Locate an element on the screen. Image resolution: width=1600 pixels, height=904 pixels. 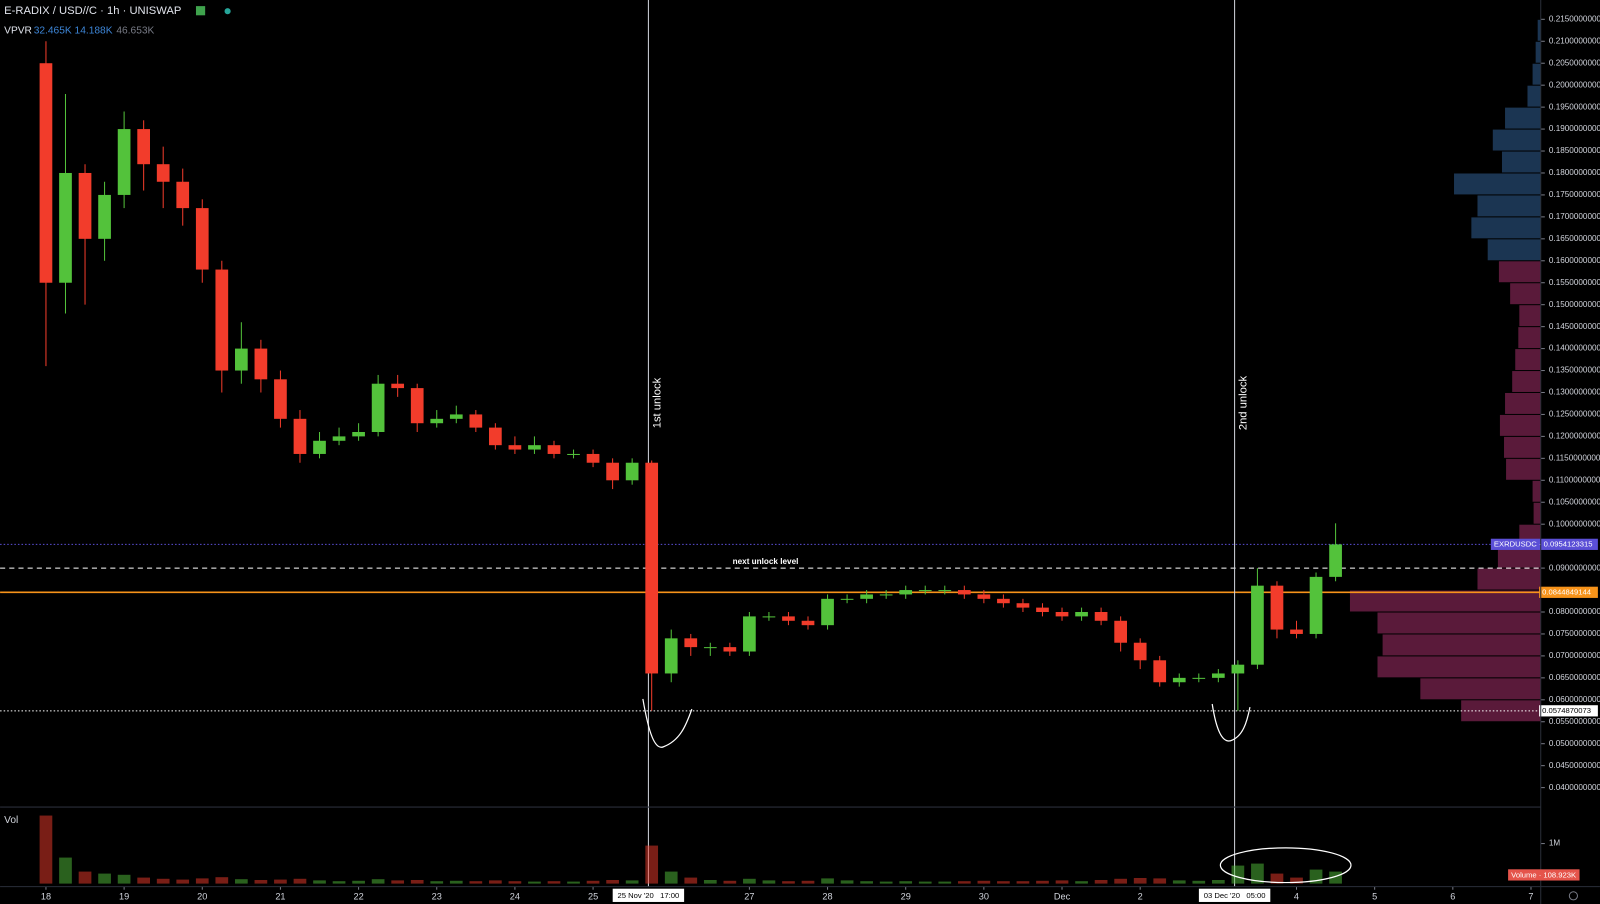
status-flag is located at coordinates (200, 11).